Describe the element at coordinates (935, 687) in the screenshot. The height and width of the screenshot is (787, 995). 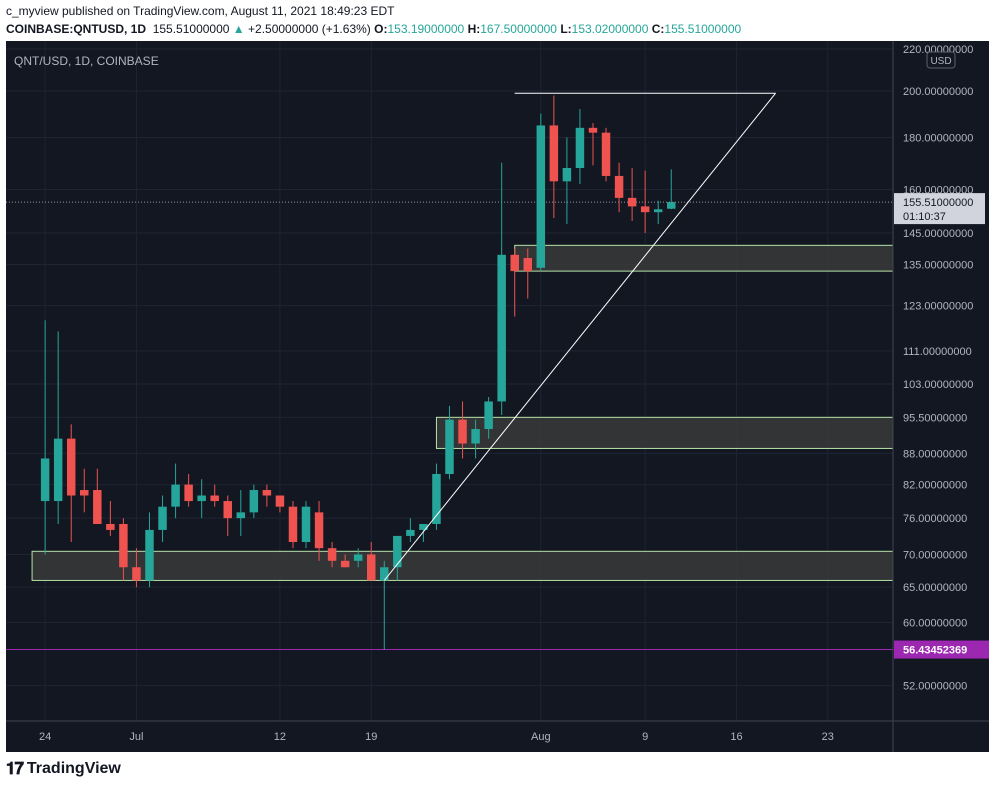
I see `y-tick-label: 52.00000000` at that location.